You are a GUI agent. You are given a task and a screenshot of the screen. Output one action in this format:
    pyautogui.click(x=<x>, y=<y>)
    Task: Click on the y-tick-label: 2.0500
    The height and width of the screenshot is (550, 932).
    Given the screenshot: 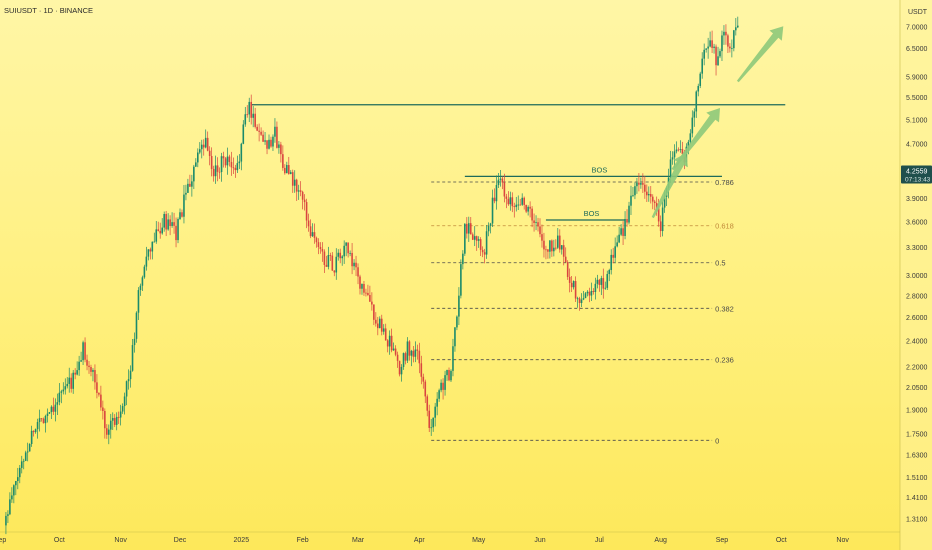 What is the action you would take?
    pyautogui.click(x=917, y=388)
    